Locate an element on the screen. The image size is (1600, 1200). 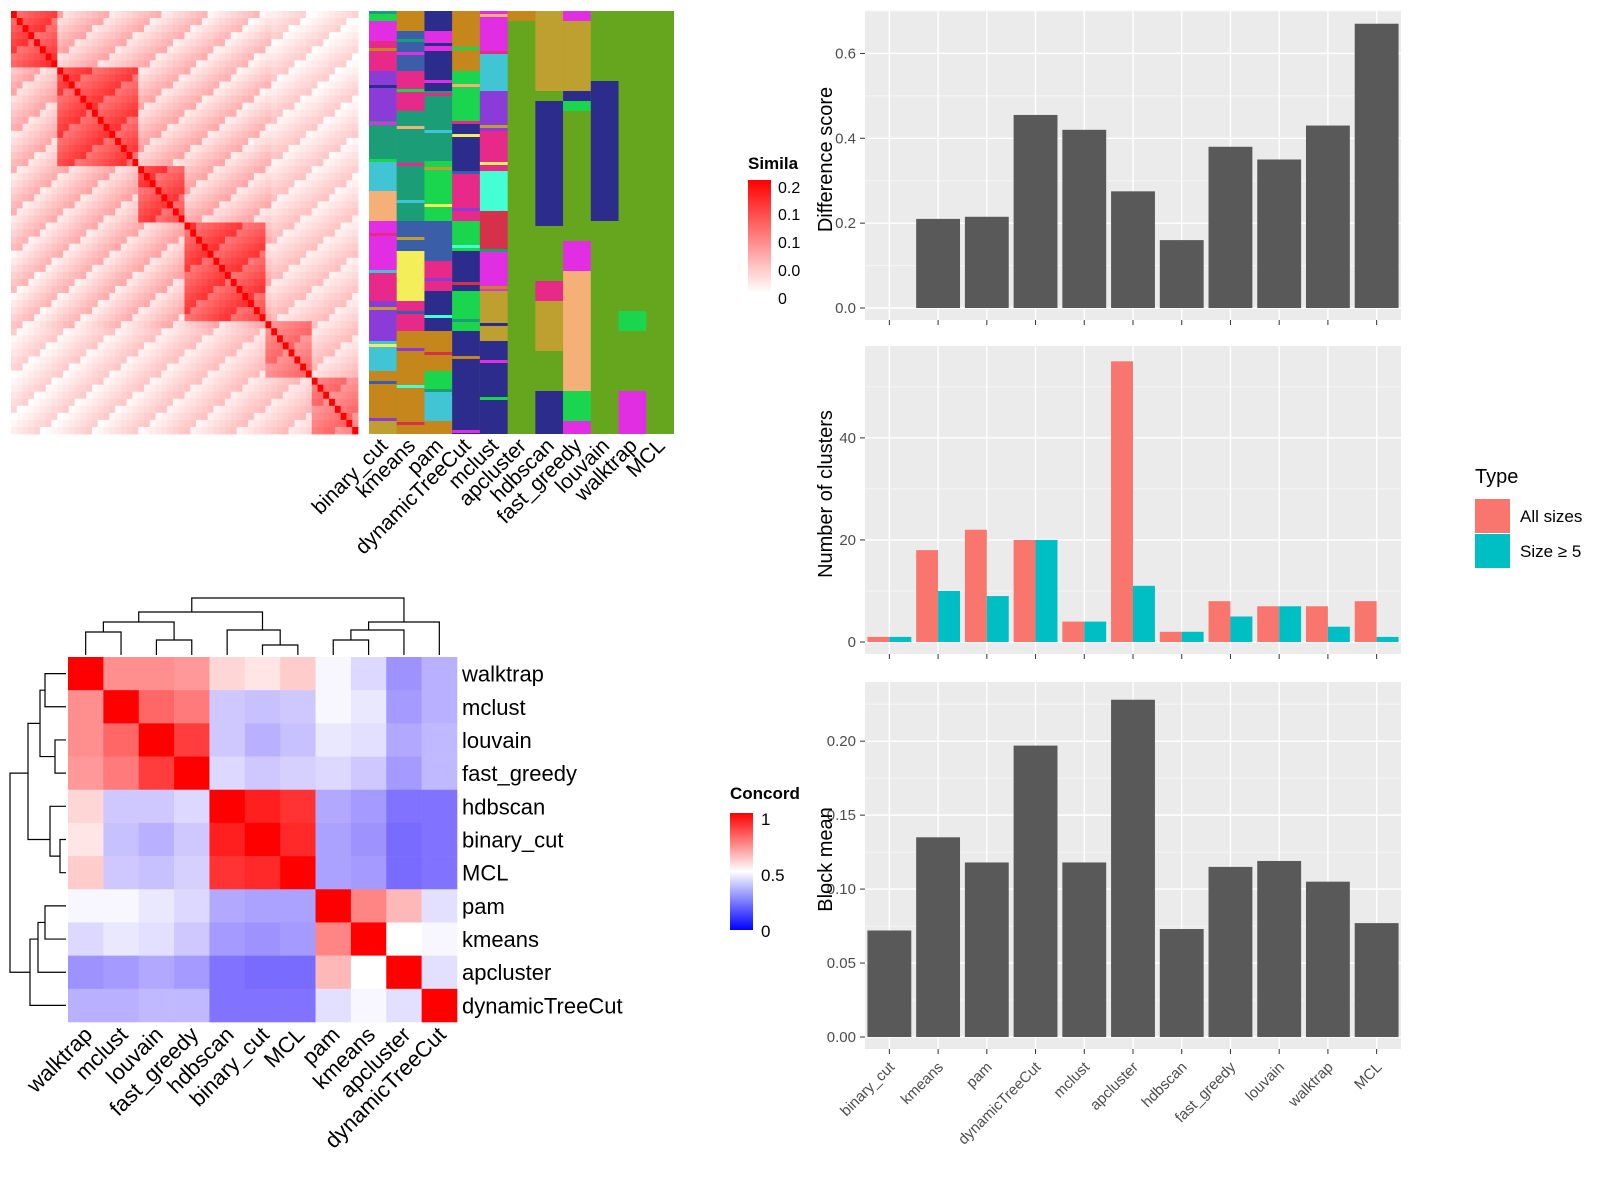
bar is located at coordinates (1327, 959).